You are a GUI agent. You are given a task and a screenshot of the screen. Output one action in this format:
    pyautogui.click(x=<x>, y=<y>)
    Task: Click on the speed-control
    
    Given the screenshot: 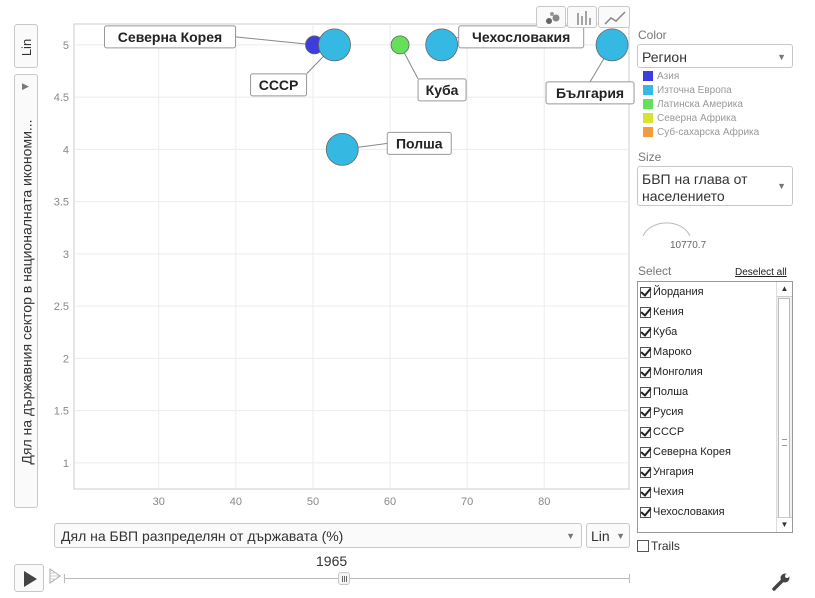 What is the action you would take?
    pyautogui.click(x=56, y=576)
    